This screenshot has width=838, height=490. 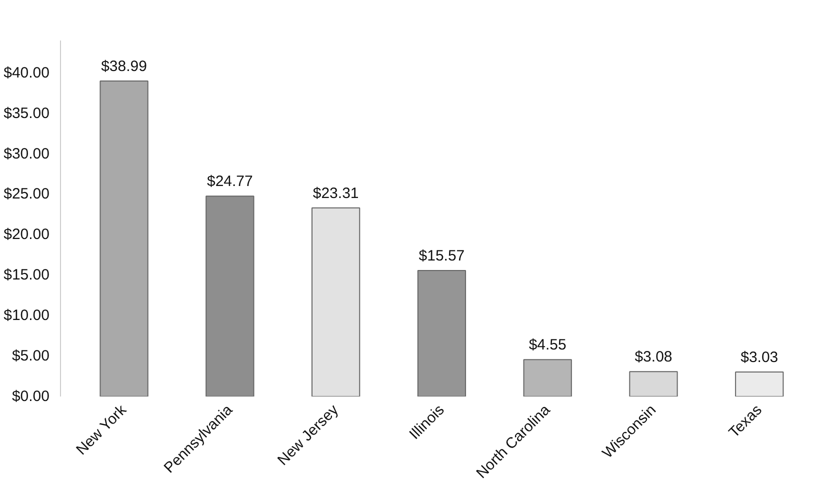 I want to click on data-label: $24.77, so click(x=229, y=181).